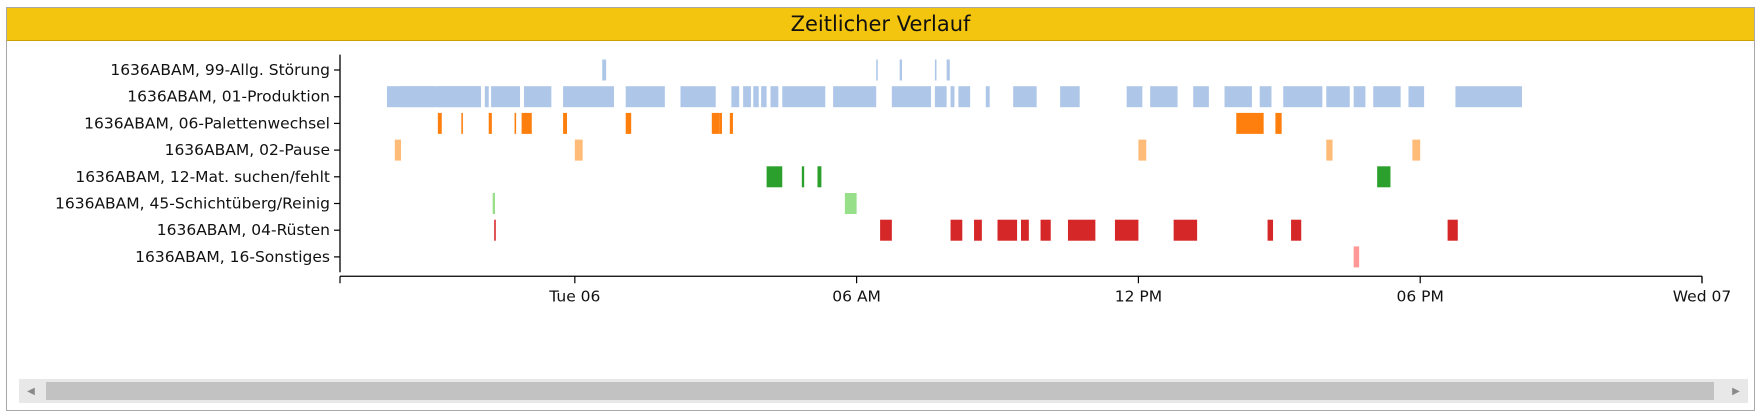  What do you see at coordinates (1138, 296) in the screenshot?
I see `x-tick-label: 12 PM` at bounding box center [1138, 296].